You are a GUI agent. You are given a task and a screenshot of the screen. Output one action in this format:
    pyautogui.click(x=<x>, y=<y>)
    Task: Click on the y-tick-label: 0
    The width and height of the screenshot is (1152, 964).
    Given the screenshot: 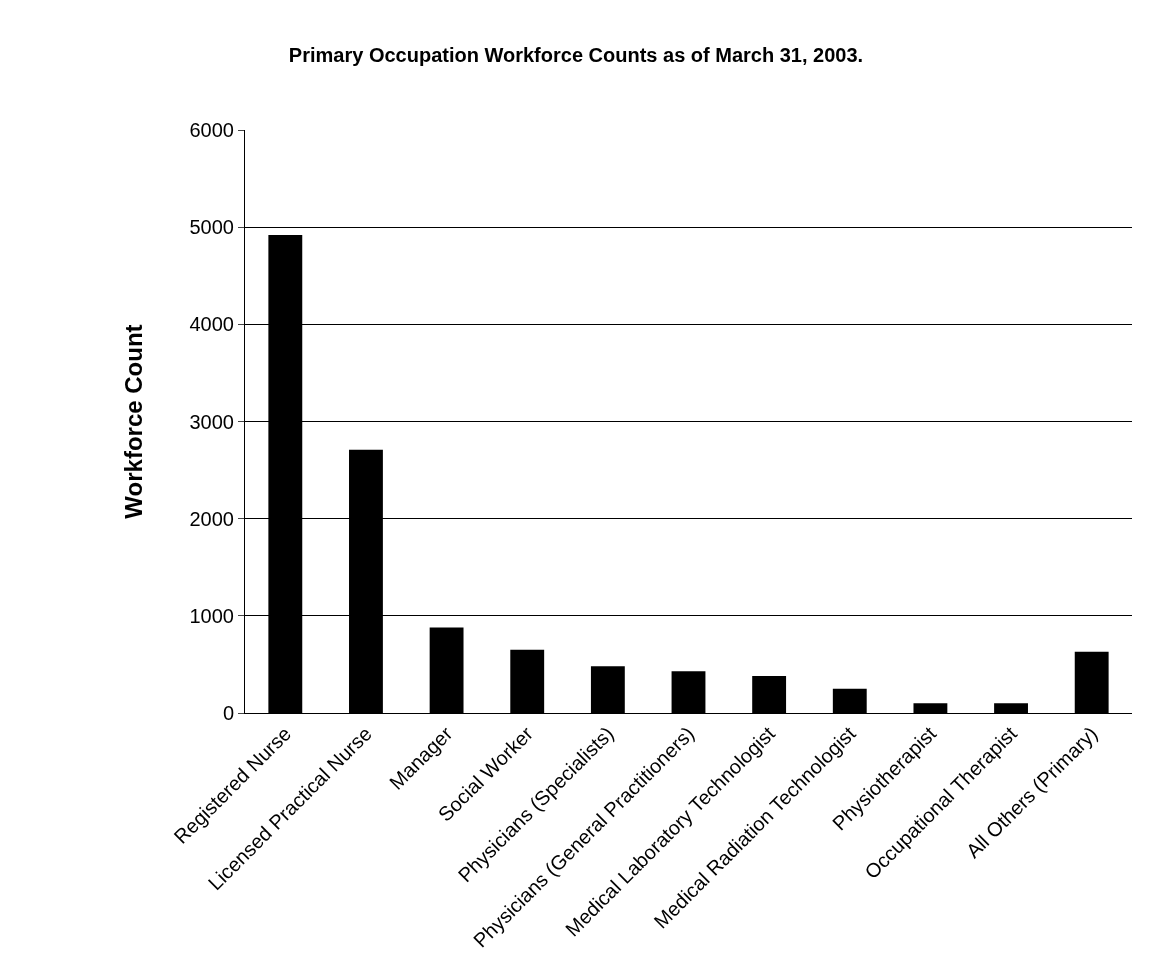 What is the action you would take?
    pyautogui.click(x=228, y=713)
    